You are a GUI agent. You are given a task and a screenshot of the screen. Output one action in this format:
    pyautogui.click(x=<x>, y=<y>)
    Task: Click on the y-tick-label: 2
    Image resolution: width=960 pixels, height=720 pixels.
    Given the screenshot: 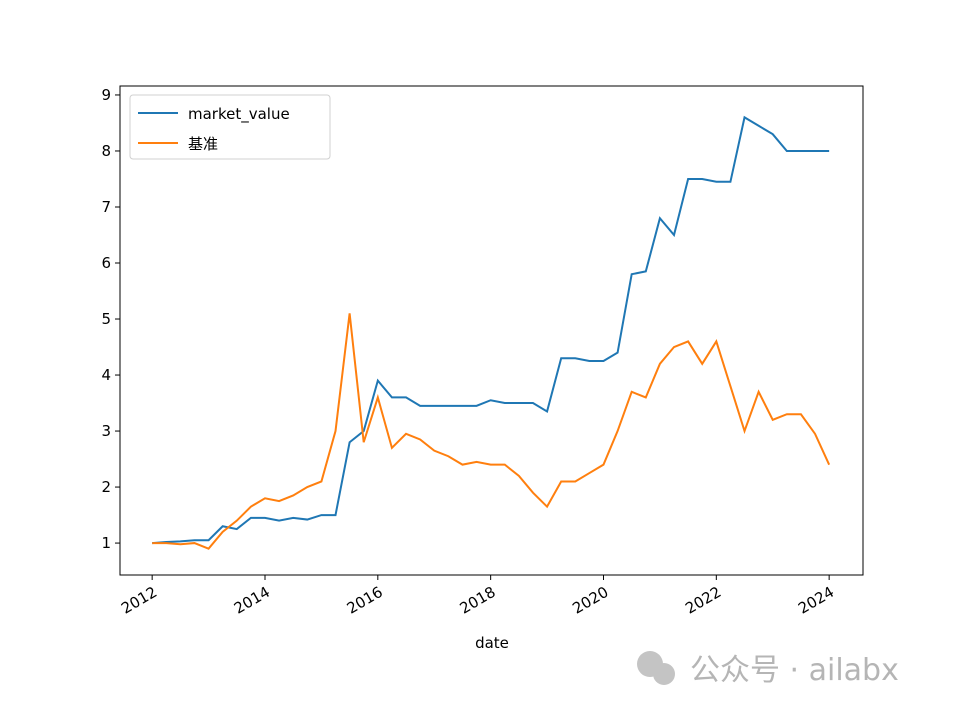 What is the action you would take?
    pyautogui.click(x=106, y=487)
    